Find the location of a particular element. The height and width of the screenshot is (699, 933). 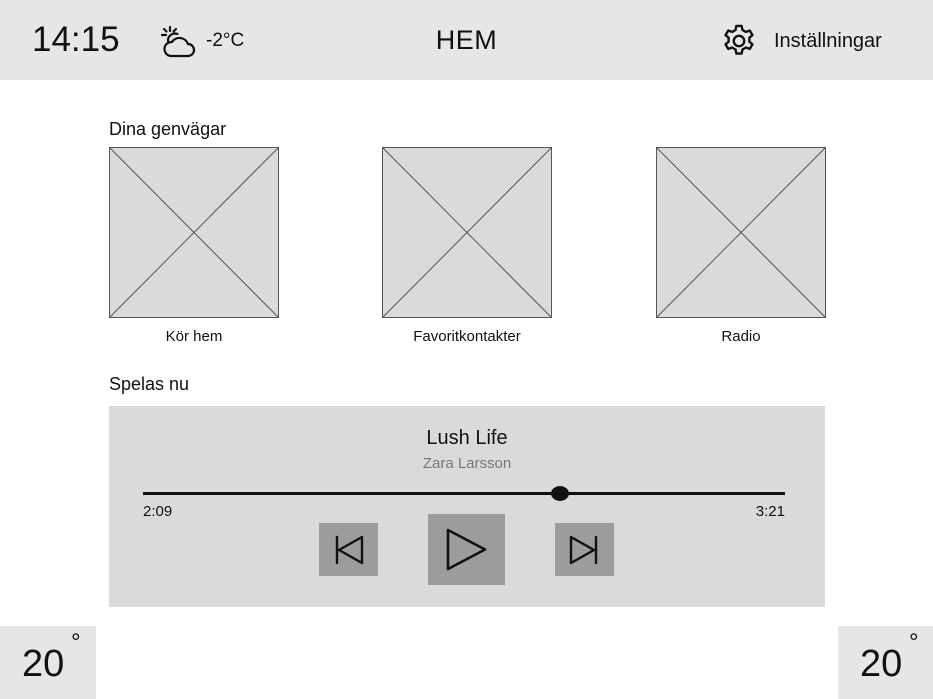

shortcut-drive-home: Kör hem is located at coordinates (194, 246).